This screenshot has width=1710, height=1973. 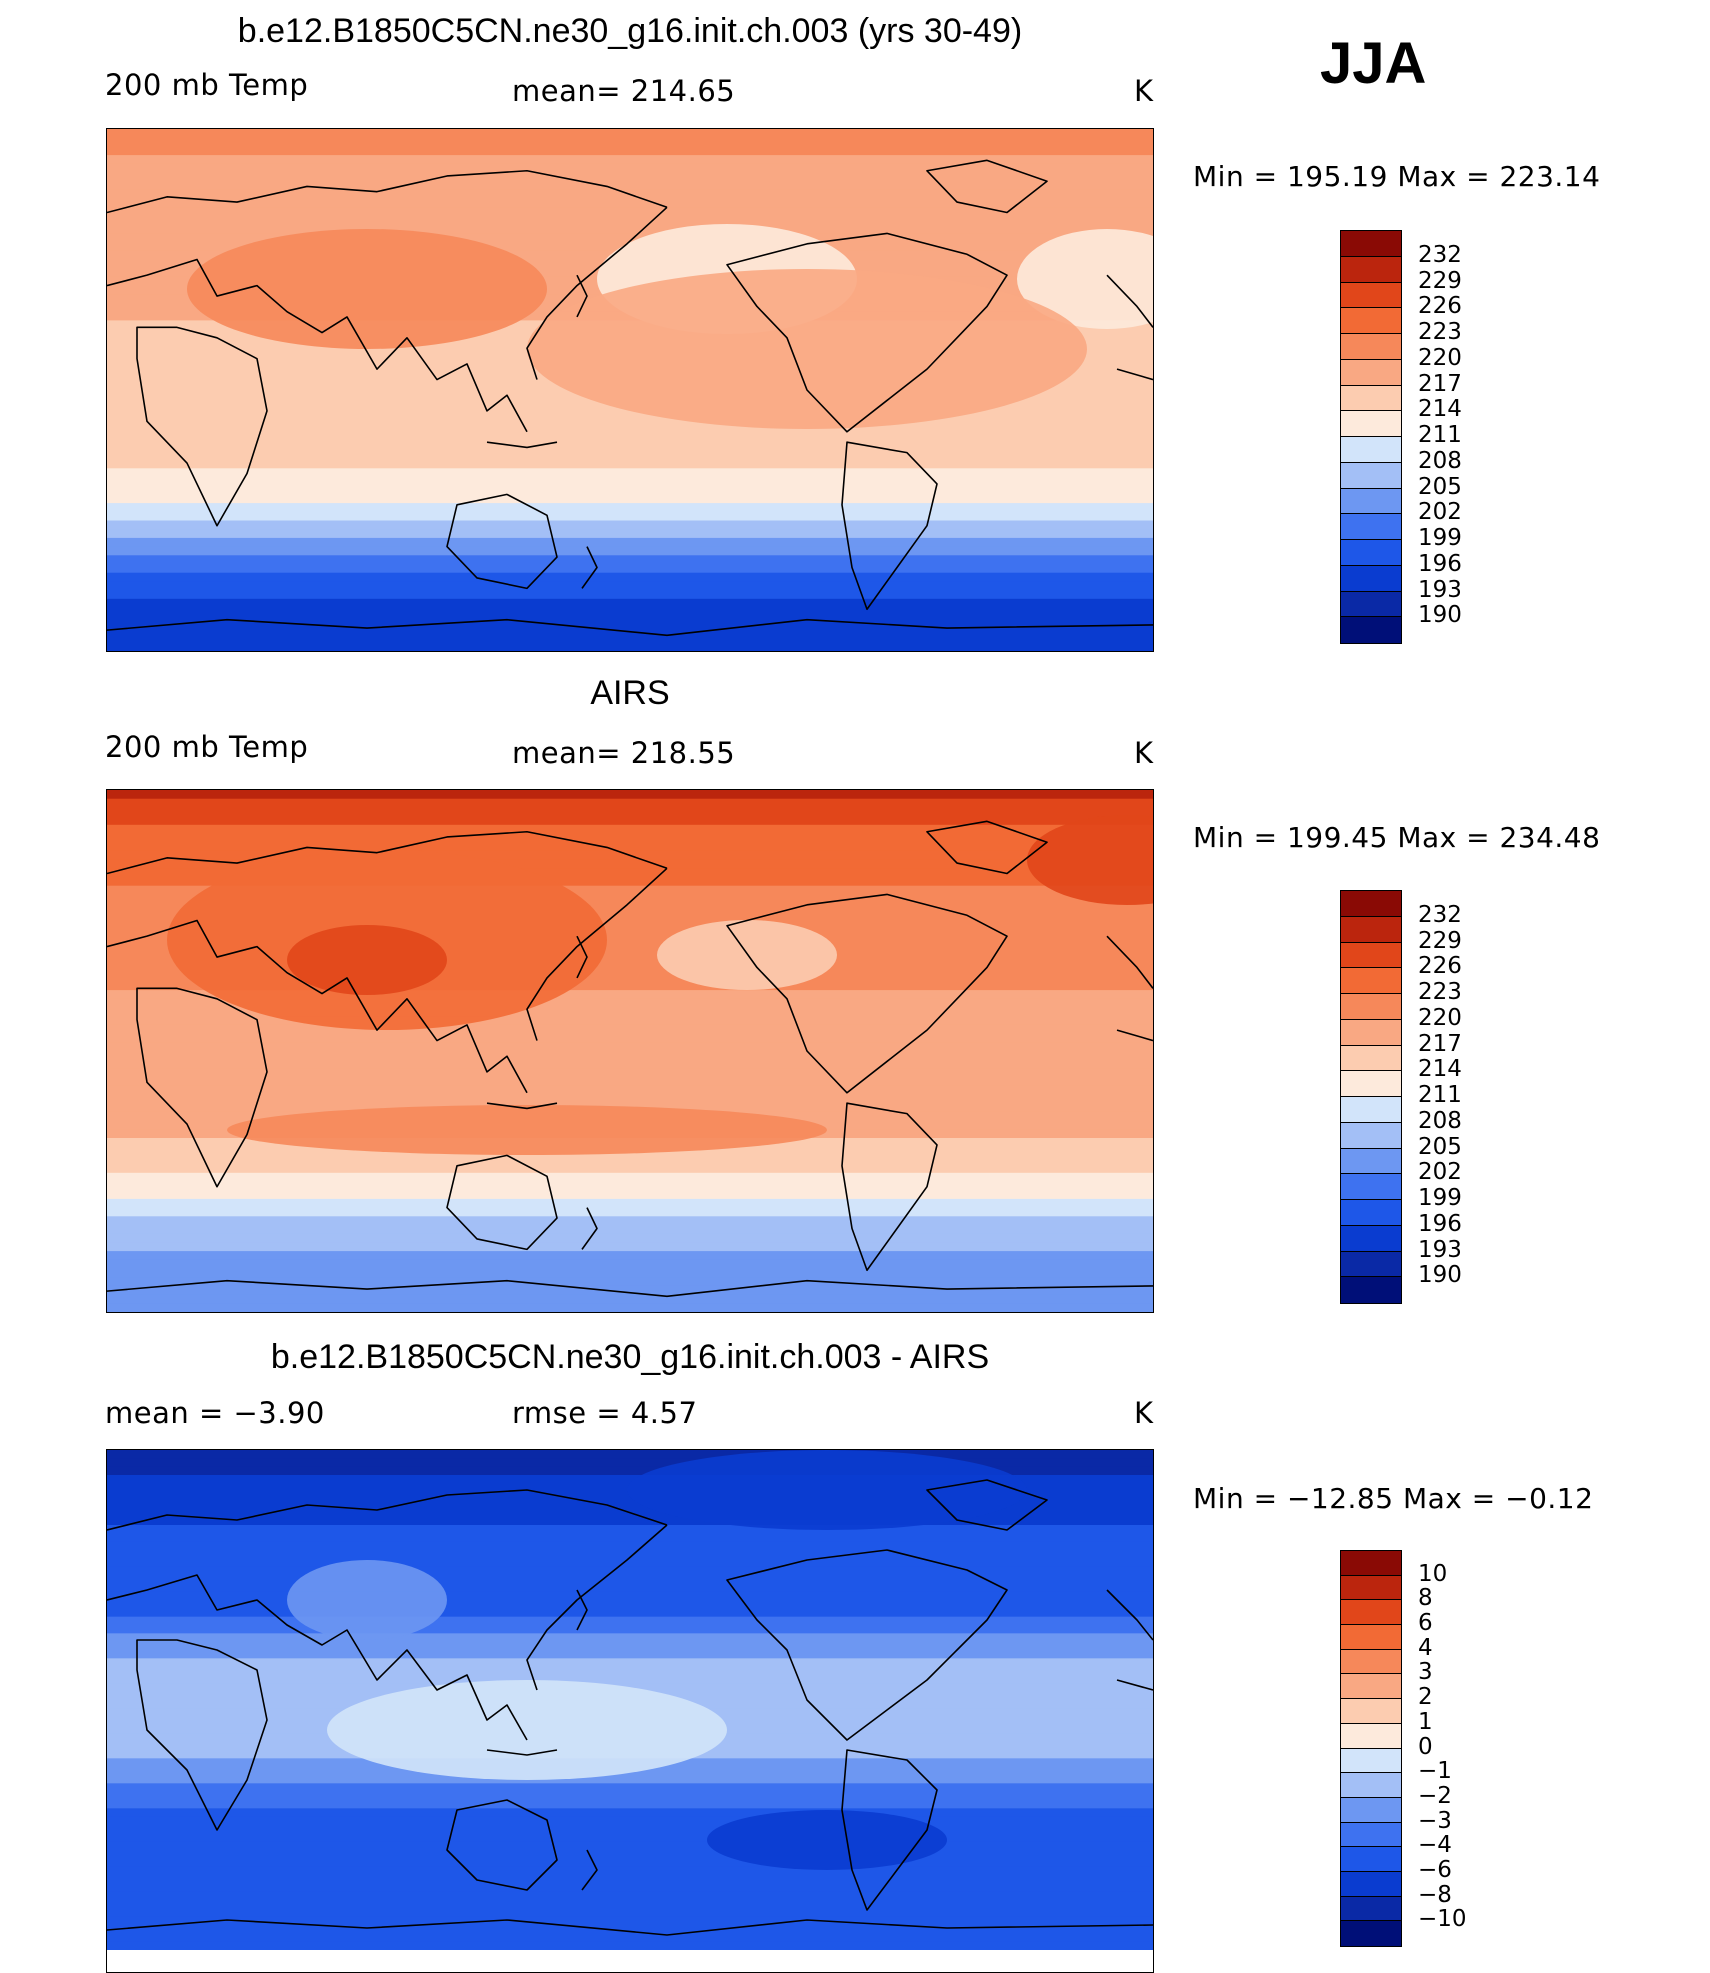 What do you see at coordinates (630, 397) in the screenshot?
I see `coastlines` at bounding box center [630, 397].